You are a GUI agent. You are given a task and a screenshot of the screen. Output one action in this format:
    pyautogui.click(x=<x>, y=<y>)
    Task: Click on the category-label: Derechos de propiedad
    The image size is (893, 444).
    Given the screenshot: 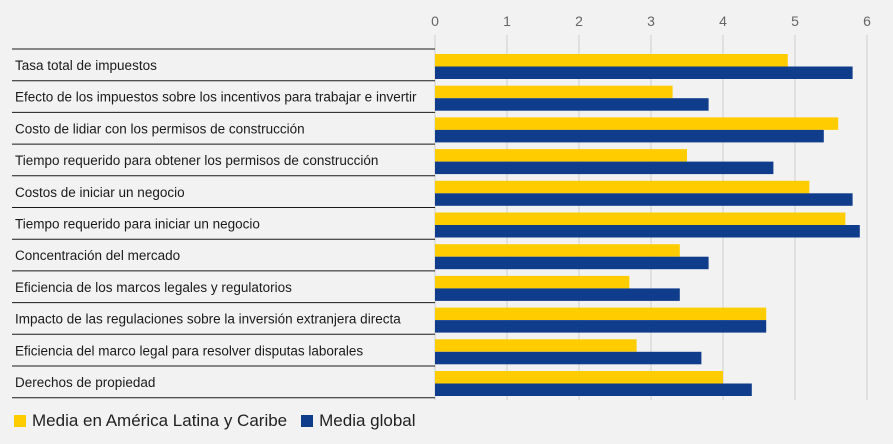 What is the action you would take?
    pyautogui.click(x=85, y=382)
    